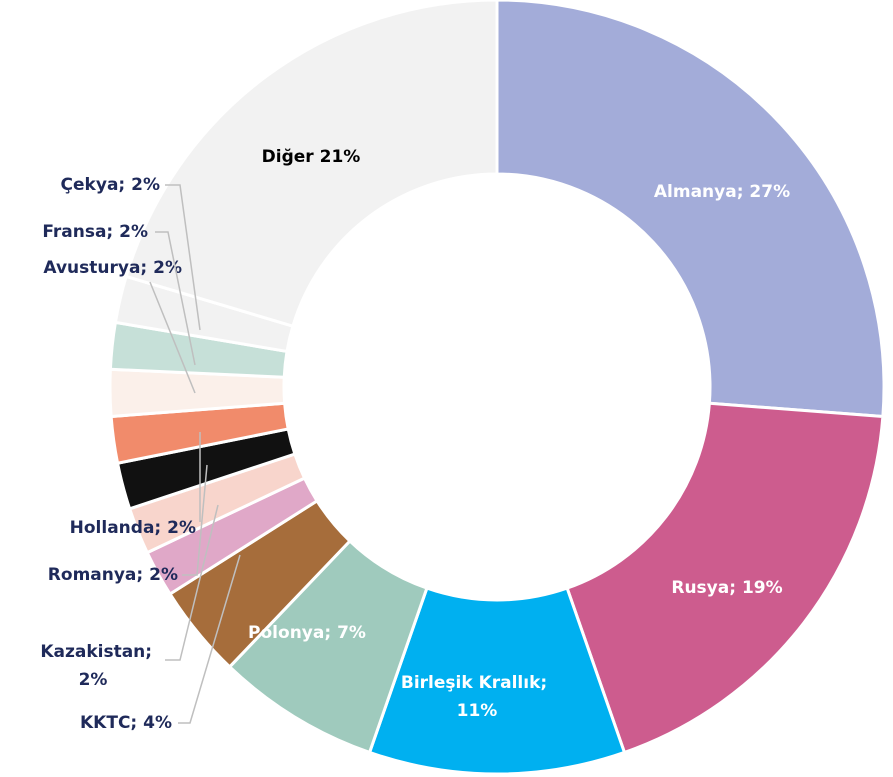 This screenshot has width=893, height=777. Describe the element at coordinates (477, 683) in the screenshot. I see `label-line: Birleşik Krallık;` at that location.